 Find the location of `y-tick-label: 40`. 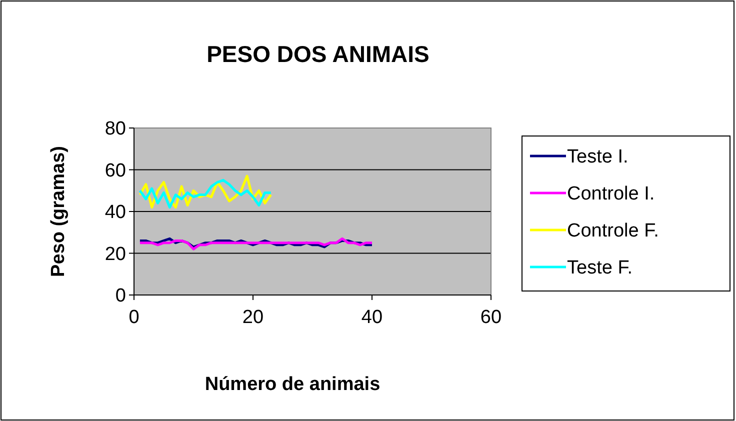

y-tick-label: 40 is located at coordinates (115, 213).